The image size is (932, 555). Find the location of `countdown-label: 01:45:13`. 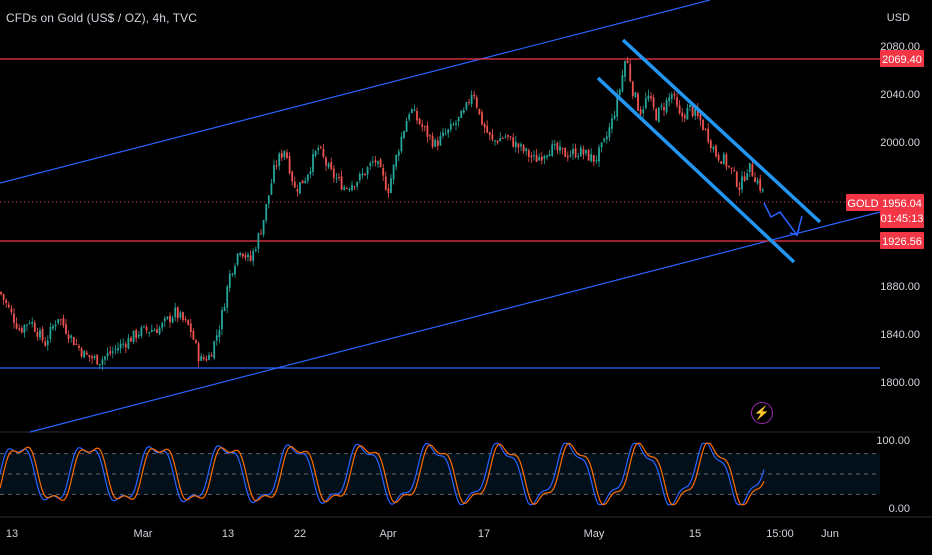

countdown-label: 01:45:13 is located at coordinates (902, 219).